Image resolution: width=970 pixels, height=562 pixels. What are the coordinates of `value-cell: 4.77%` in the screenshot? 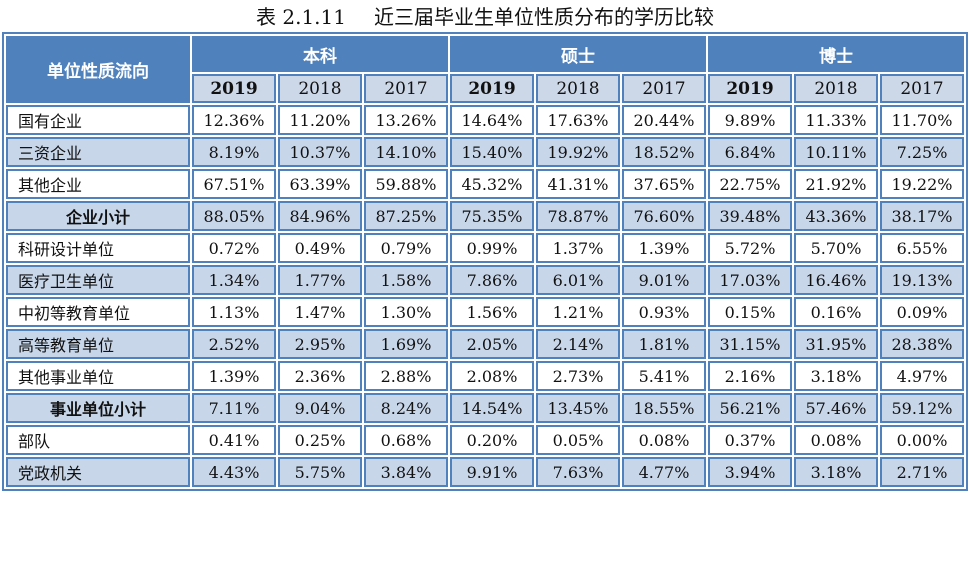 It's located at (664, 472).